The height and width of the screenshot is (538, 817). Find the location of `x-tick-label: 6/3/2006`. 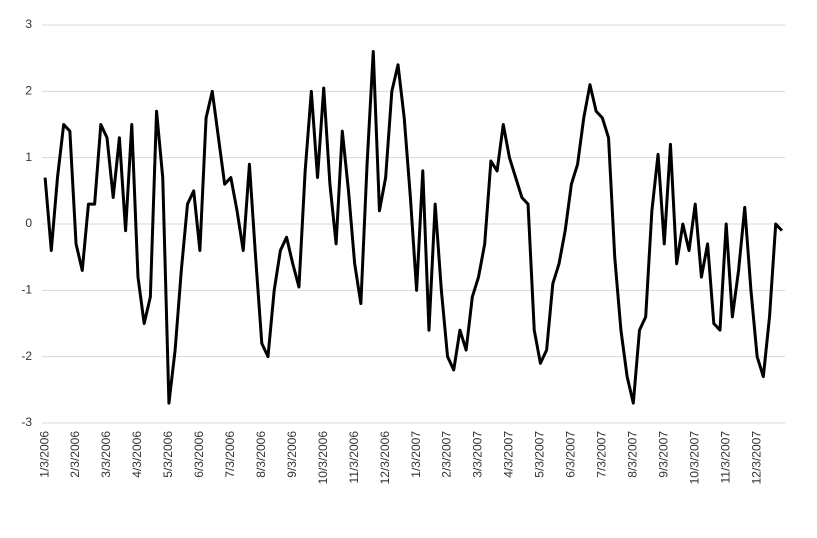

x-tick-label: 6/3/2006 is located at coordinates (199, 454).